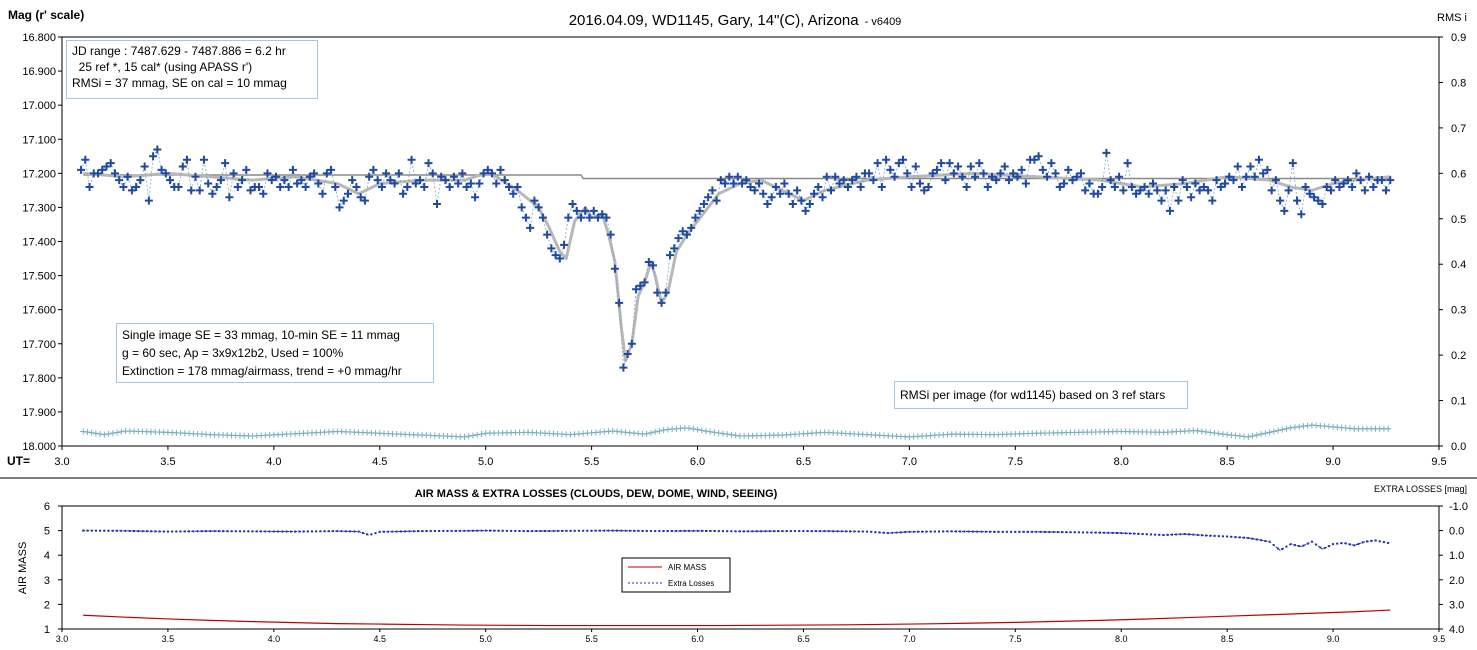  What do you see at coordinates (179, 51) in the screenshot?
I see `jd-range-text: JD range : 7487.629 - 7487.886 = 6.2 hr` at bounding box center [179, 51].